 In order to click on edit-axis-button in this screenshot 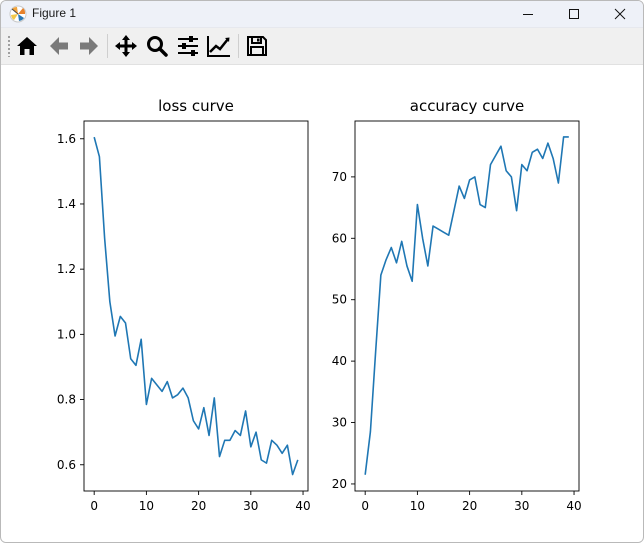, I will do `click(219, 46)`.